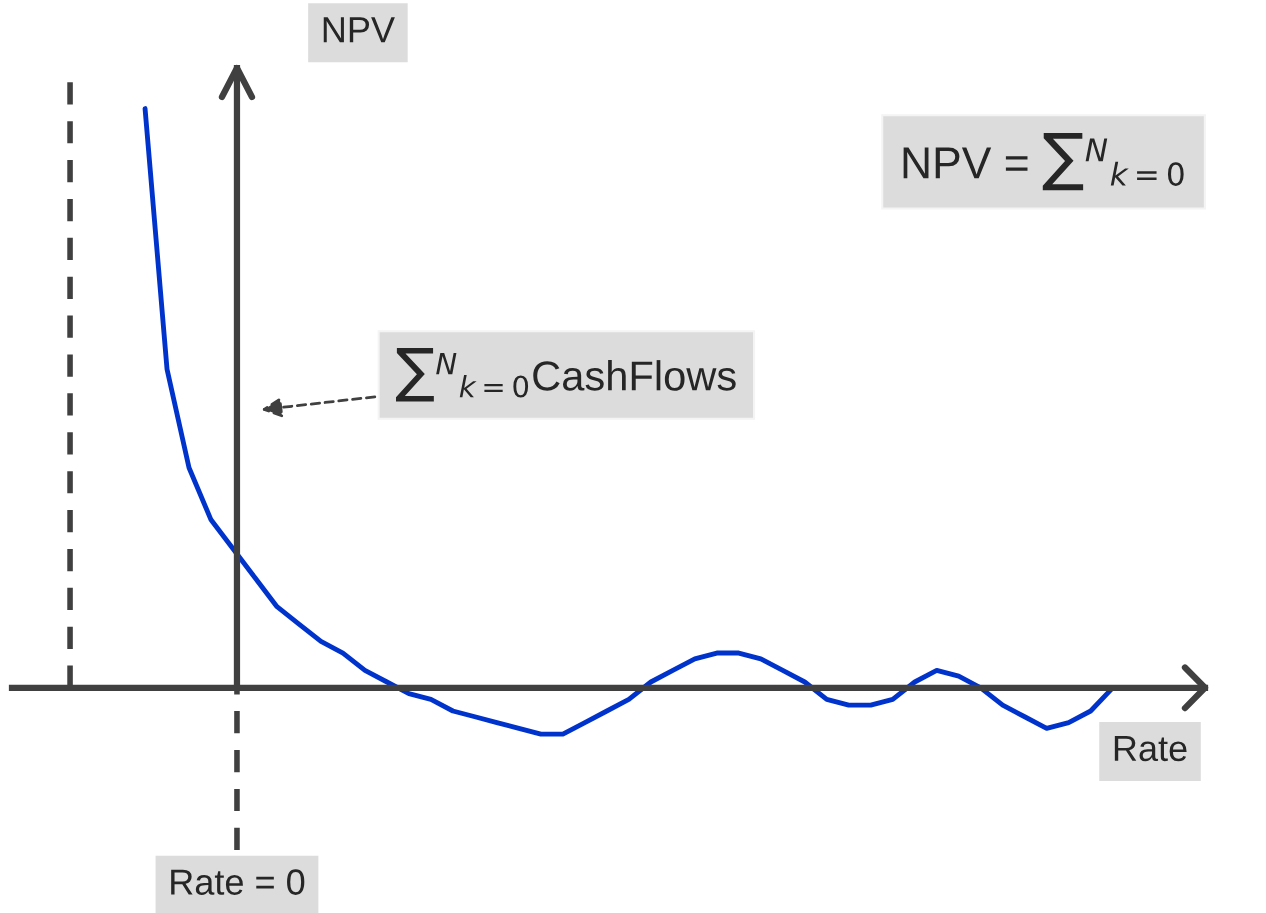 This screenshot has width=1266, height=913. Describe the element at coordinates (1043, 161) in the screenshot. I see `annotation: NPV = ∑$^{N}$$_{k=0}$` at that location.